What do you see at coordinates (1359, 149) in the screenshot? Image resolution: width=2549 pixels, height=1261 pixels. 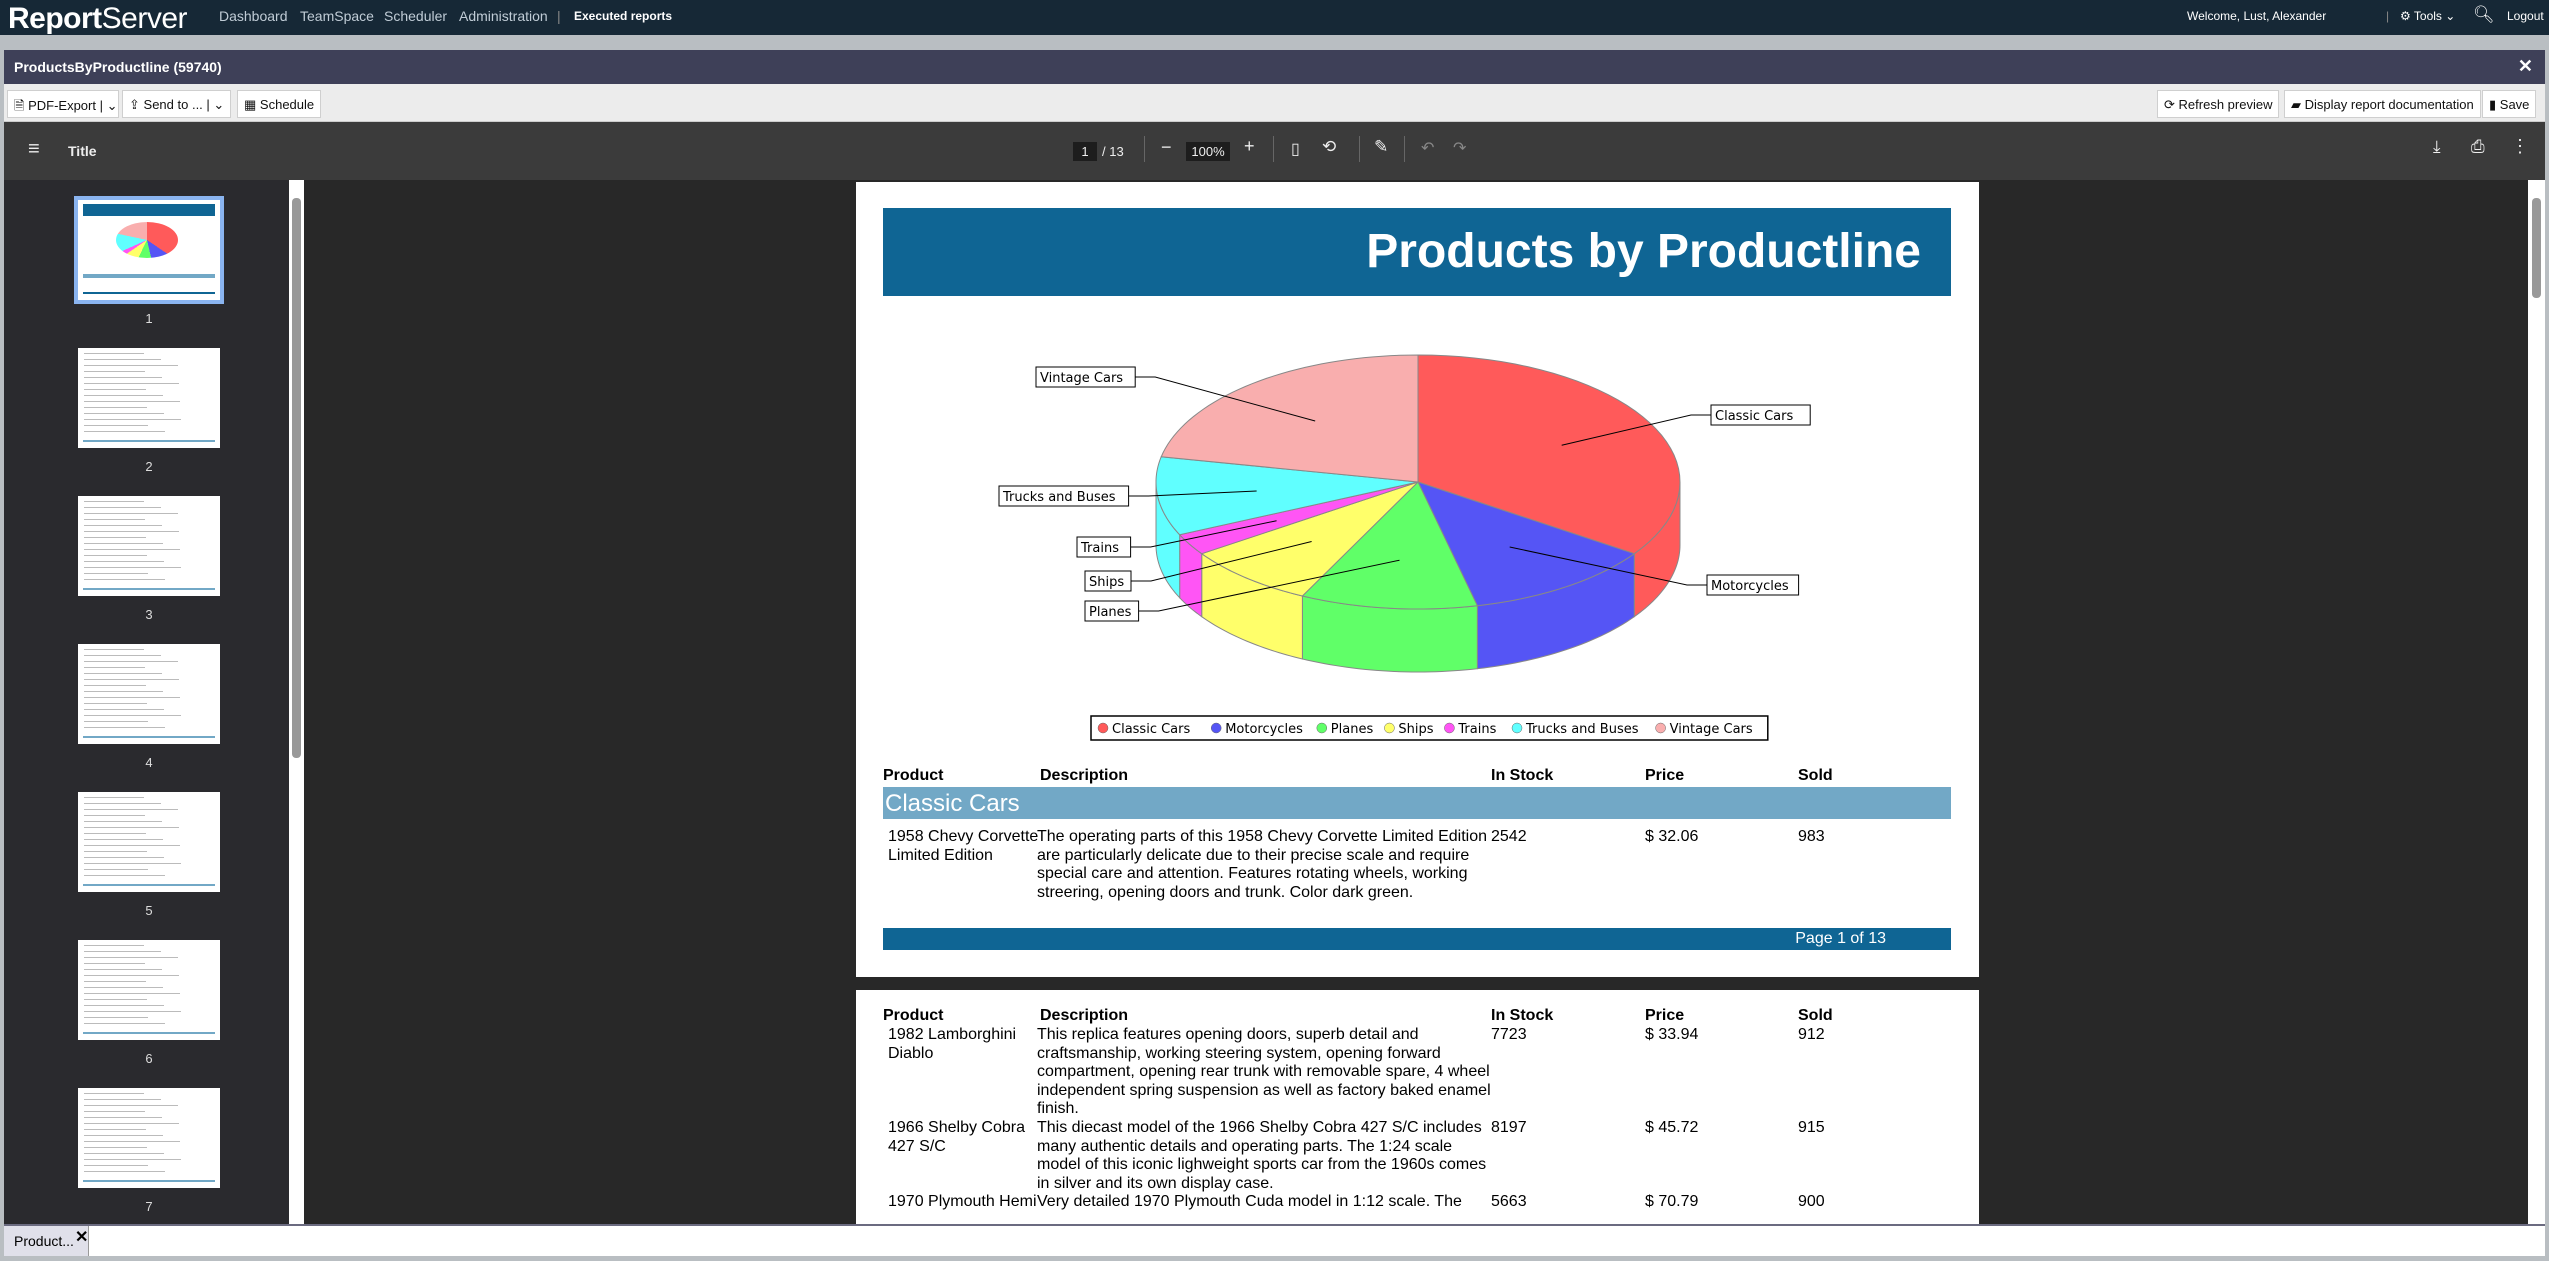 I see `divider` at bounding box center [1359, 149].